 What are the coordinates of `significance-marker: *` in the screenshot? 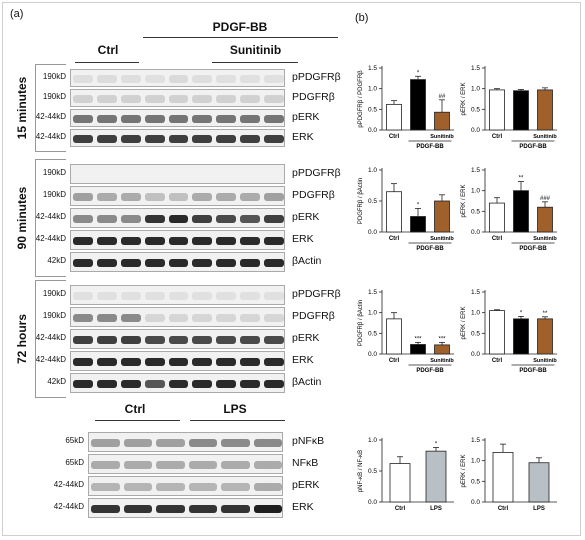 It's located at (521, 313).